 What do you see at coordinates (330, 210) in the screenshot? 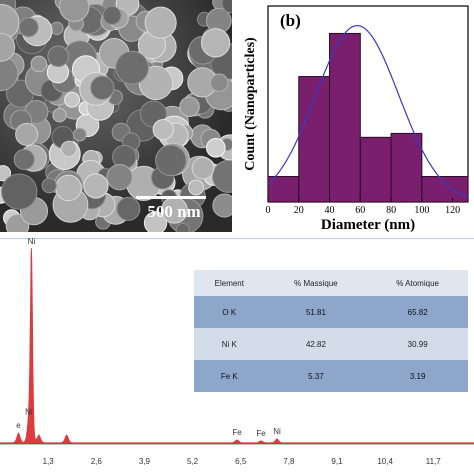
I see `x-tick-label: 40` at bounding box center [330, 210].